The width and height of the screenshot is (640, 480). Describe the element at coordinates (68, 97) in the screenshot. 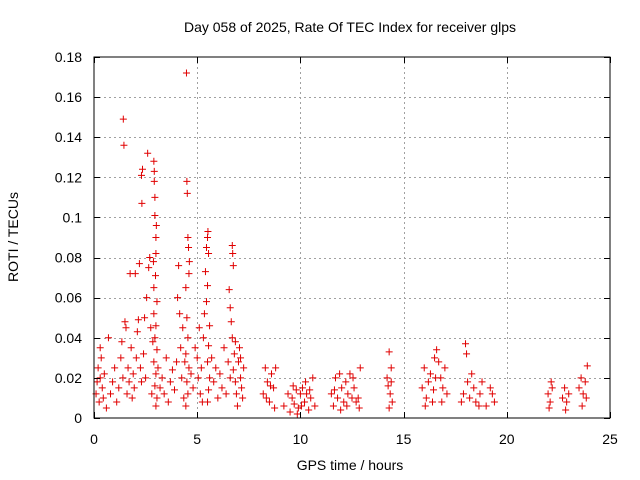

I see `y-tick-label: 0.16` at that location.